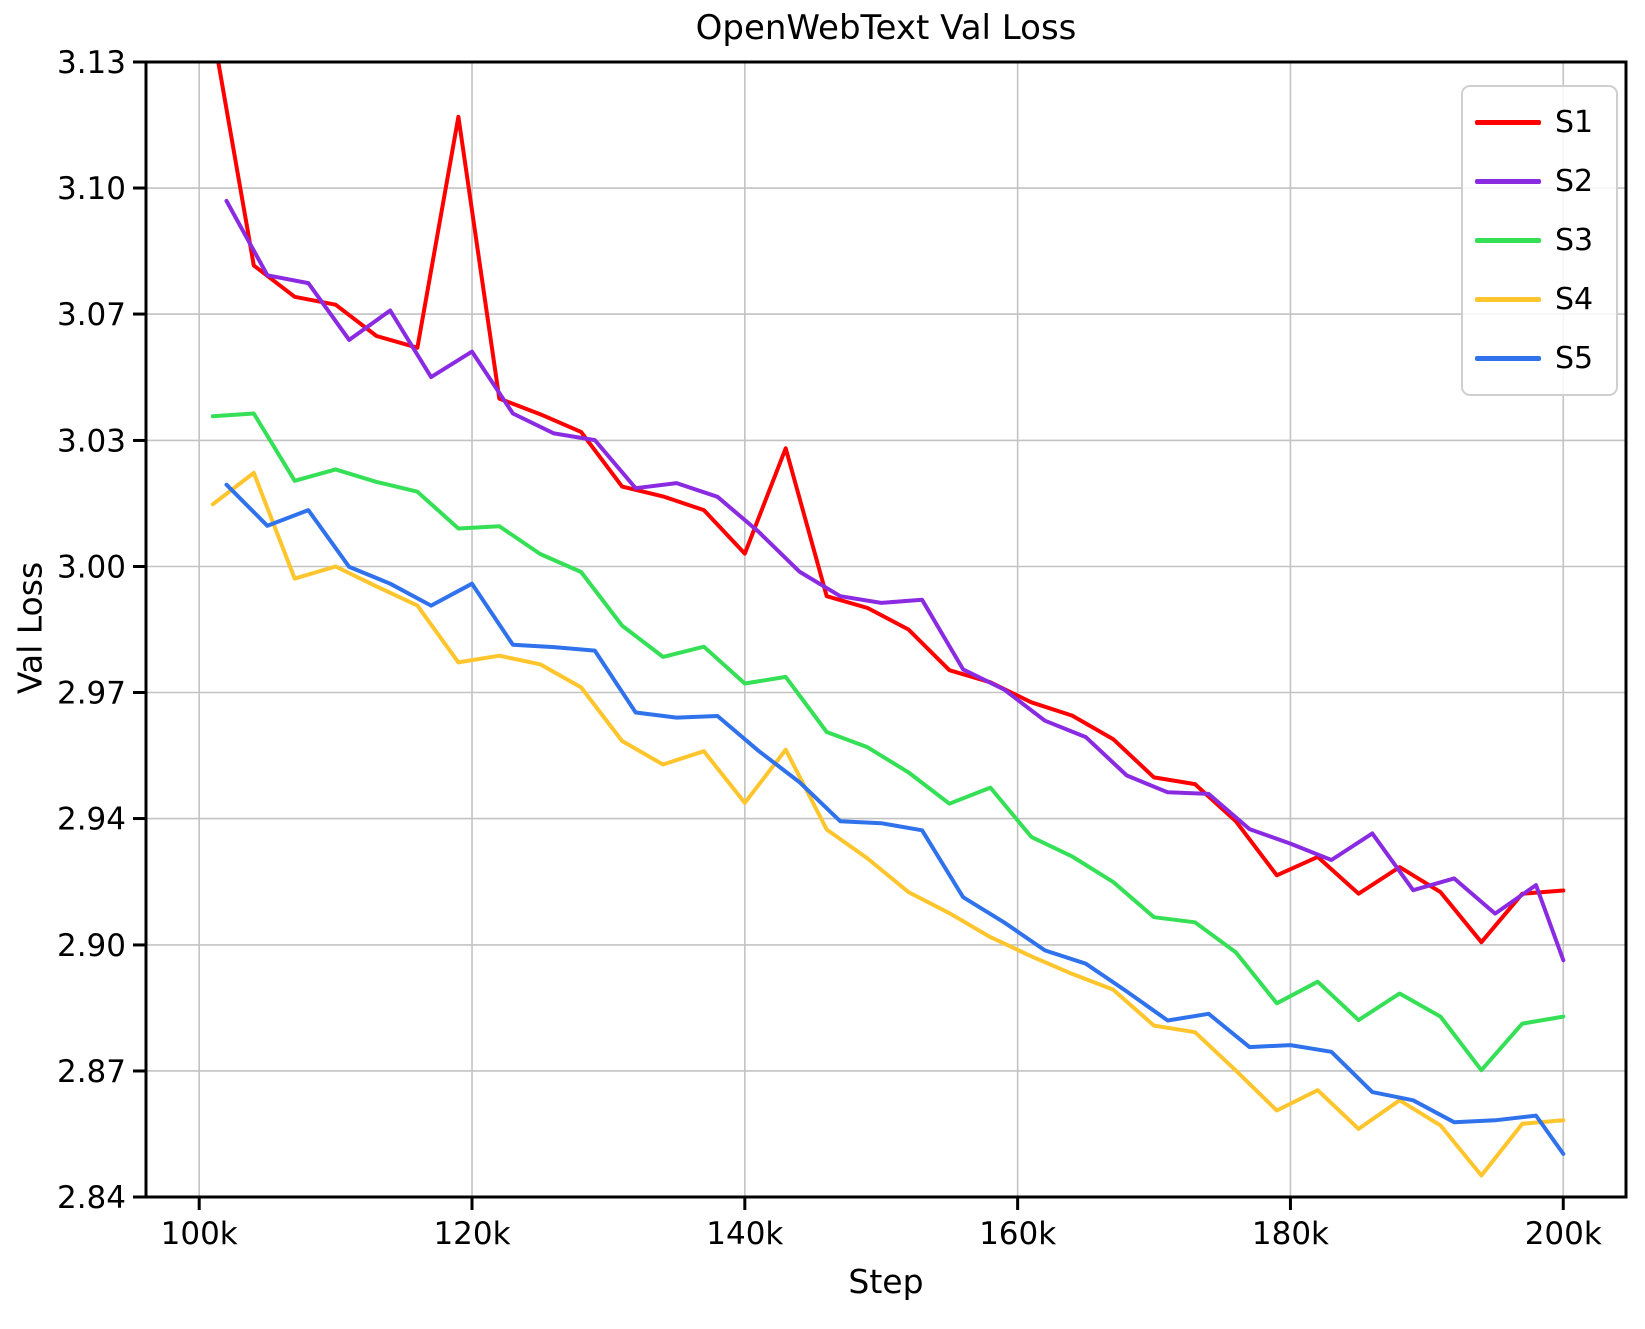 Image resolution: width=1645 pixels, height=1329 pixels. What do you see at coordinates (886, 28) in the screenshot?
I see `chart-title: OpenWebText Val Loss` at bounding box center [886, 28].